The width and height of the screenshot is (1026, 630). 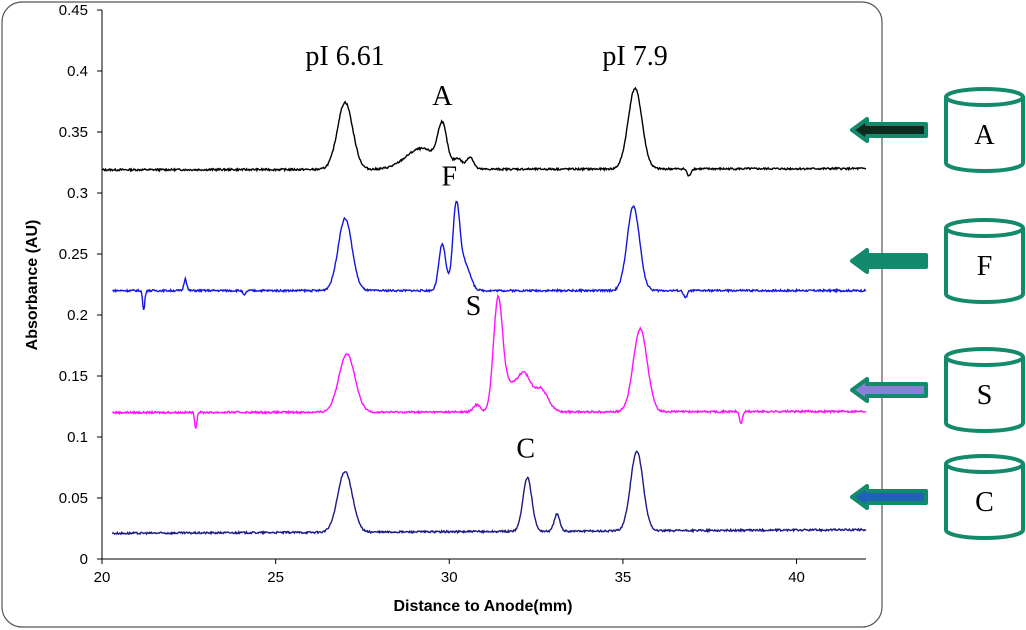 I want to click on y-tick-label: 0.3, so click(x=77, y=193).